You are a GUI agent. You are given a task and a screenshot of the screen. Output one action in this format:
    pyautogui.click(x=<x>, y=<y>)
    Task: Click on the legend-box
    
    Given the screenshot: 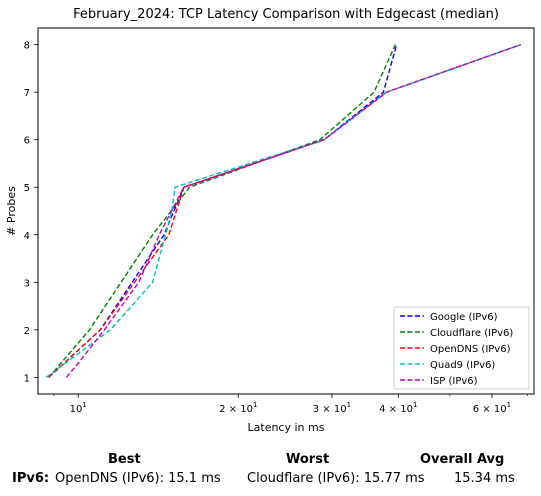 What is the action you would take?
    pyautogui.click(x=461, y=348)
    